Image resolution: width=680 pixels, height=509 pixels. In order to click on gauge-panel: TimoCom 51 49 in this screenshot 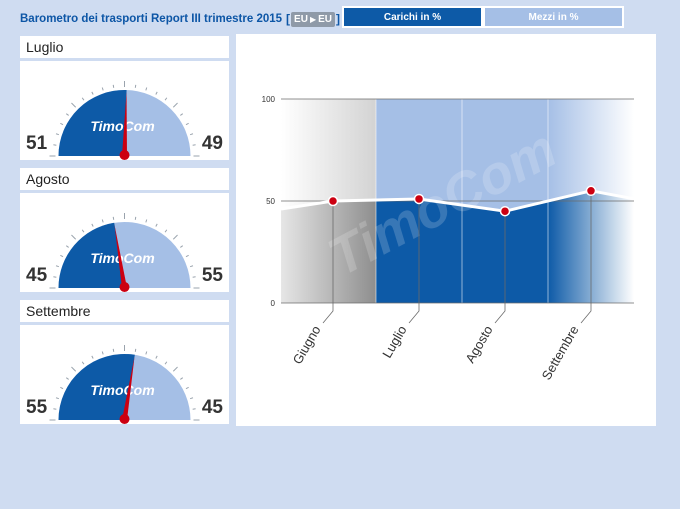, I will do `click(124, 110)`.